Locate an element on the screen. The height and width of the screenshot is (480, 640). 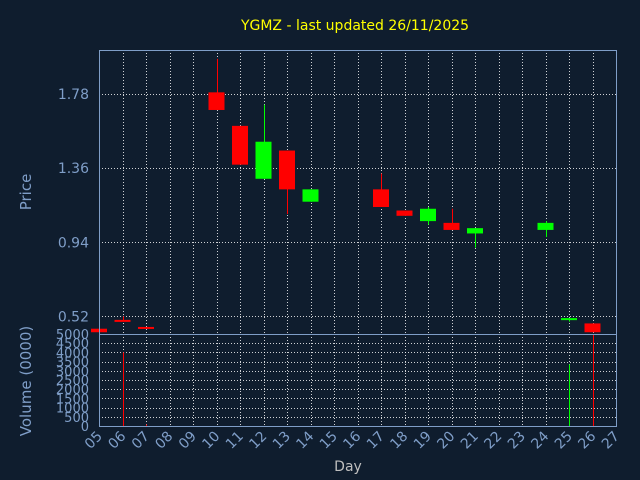
x-tick-label: 26 is located at coordinates (587, 440).